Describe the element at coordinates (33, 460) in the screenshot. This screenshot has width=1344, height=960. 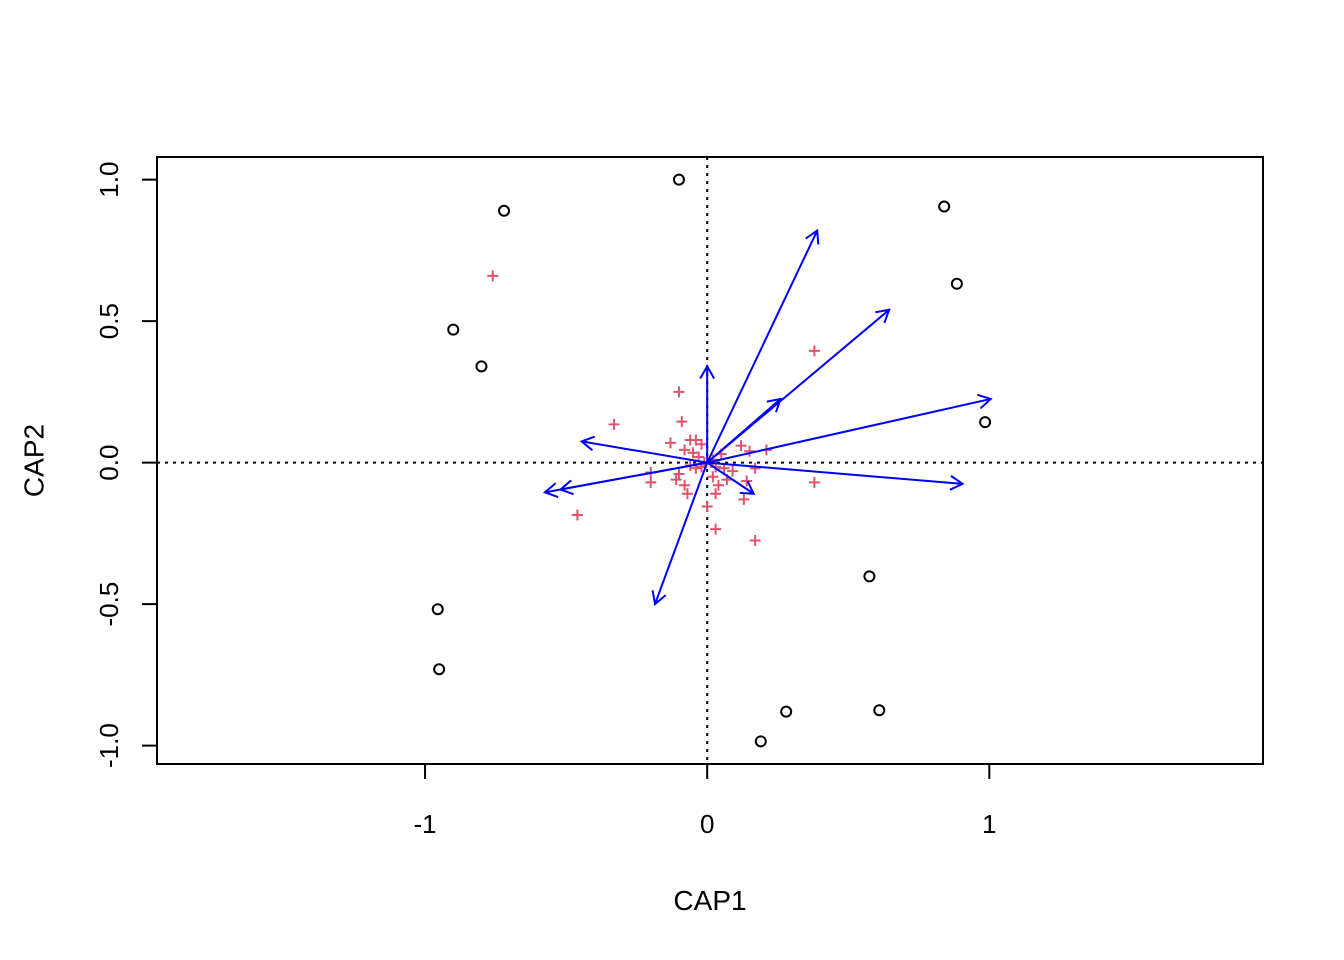
I see `y-axis-title: CAP2` at that location.